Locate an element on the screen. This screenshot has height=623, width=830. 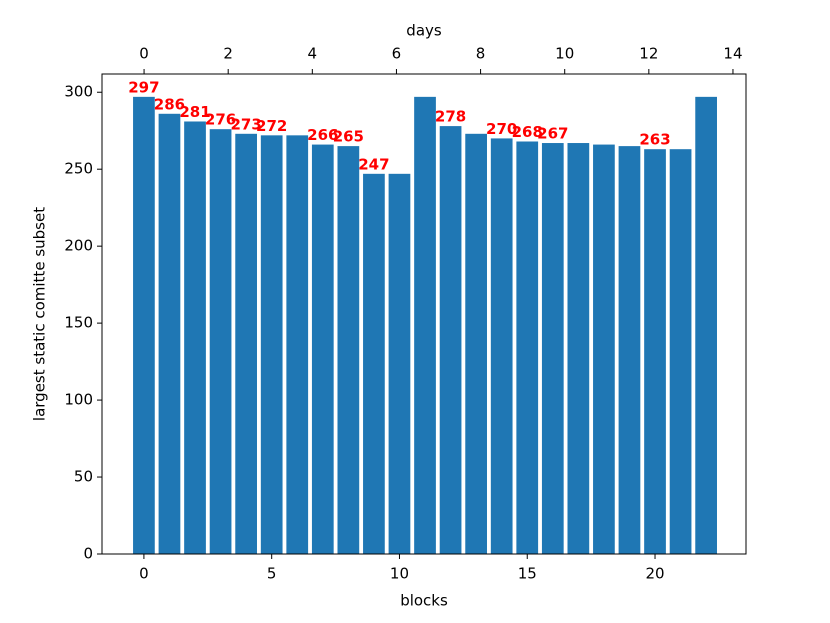
x2-tick-label: 10 is located at coordinates (564, 54).